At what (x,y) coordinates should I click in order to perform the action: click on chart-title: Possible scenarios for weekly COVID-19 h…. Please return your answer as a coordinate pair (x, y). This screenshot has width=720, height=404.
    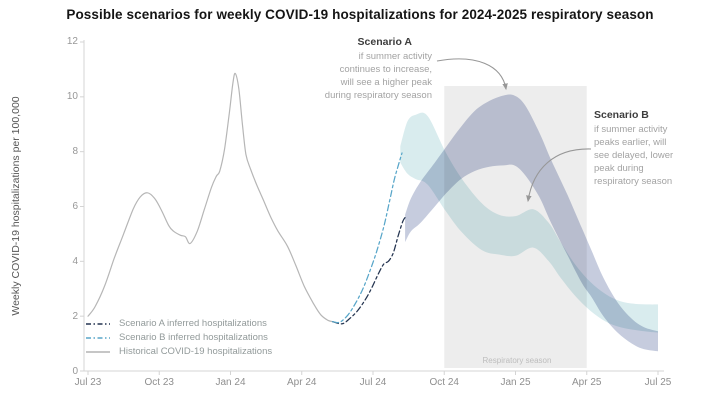
    Looking at the image, I should click on (360, 14).